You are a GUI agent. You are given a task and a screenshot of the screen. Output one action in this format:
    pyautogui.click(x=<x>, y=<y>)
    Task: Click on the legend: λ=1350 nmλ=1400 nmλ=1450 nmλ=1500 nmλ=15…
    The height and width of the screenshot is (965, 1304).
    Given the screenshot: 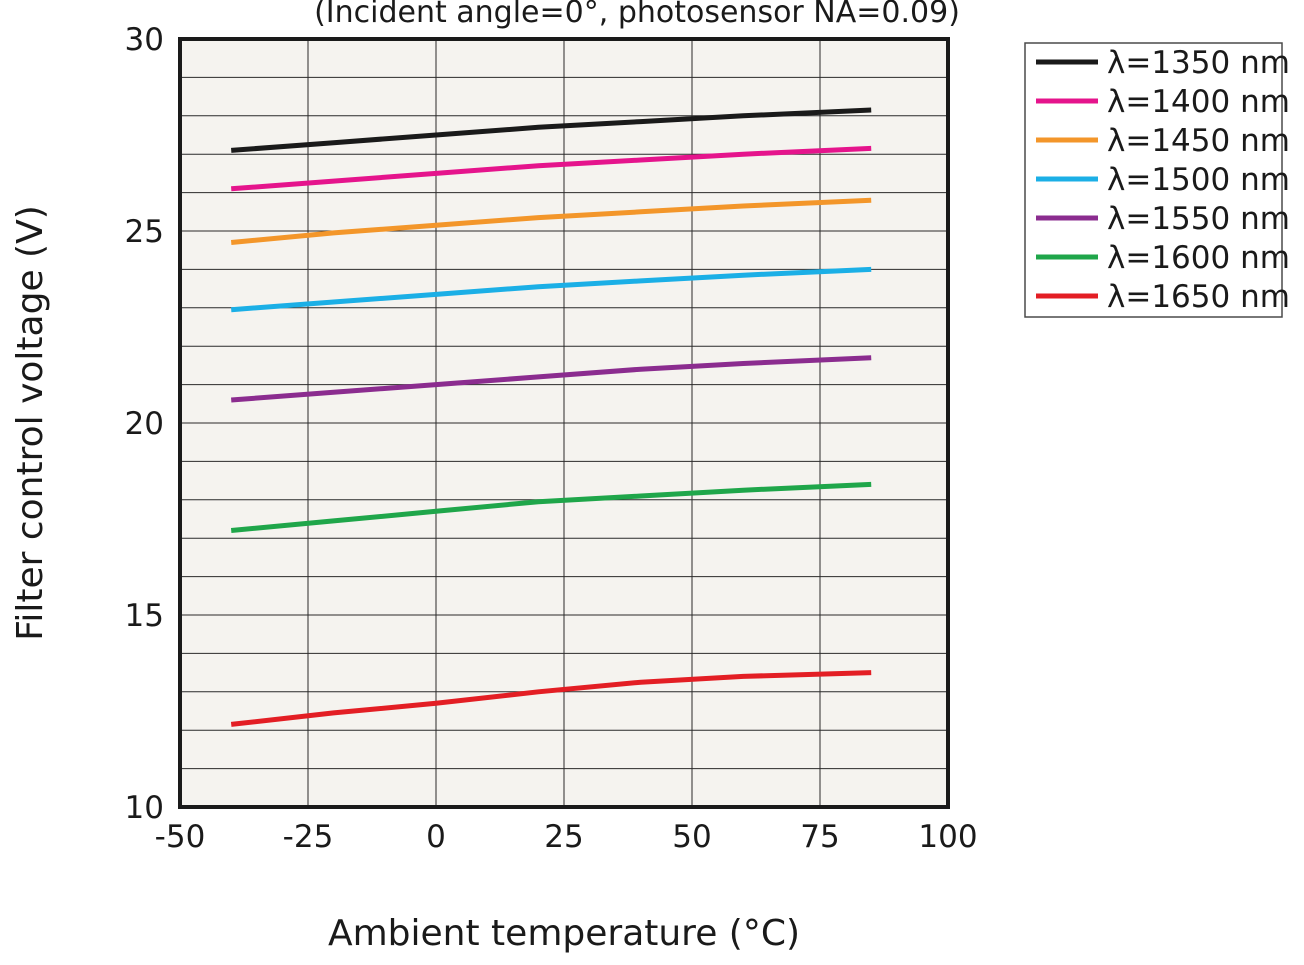 What is the action you would take?
    pyautogui.click(x=1157, y=180)
    